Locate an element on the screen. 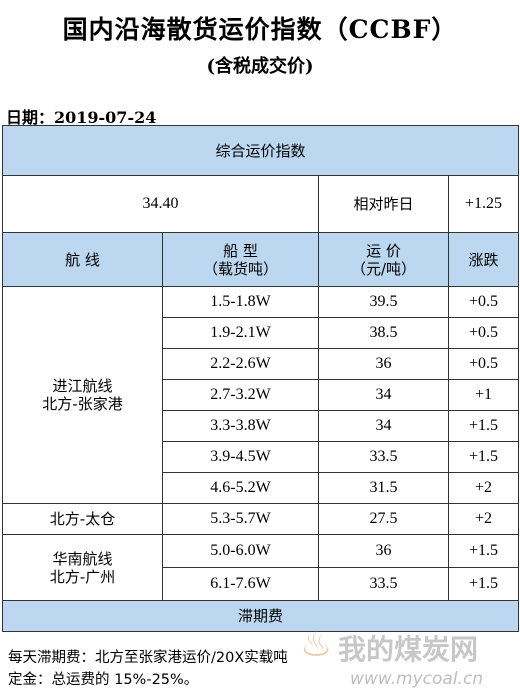  ship-type-label: 船 型 is located at coordinates (240, 250).